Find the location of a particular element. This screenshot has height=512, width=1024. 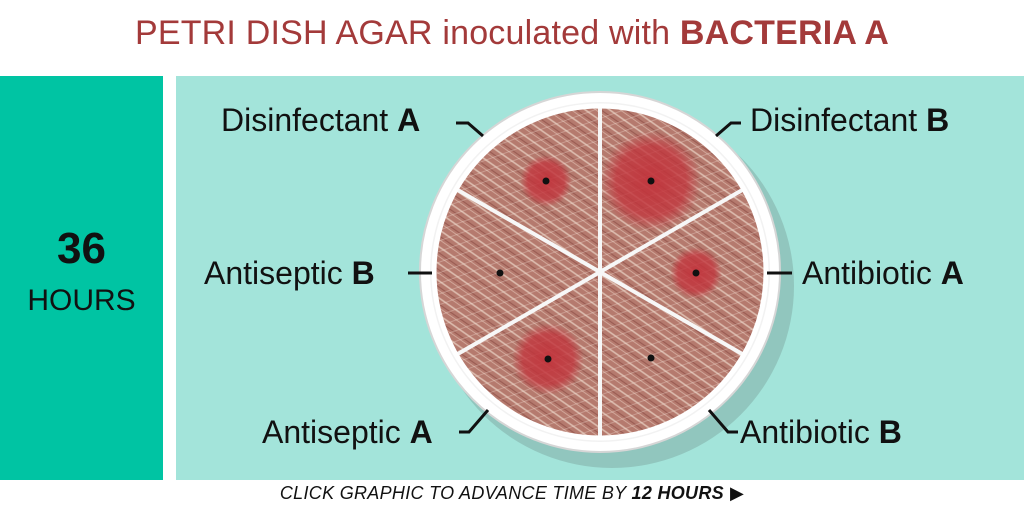

title-emphasis: BACTERIA A is located at coordinates (784, 33).